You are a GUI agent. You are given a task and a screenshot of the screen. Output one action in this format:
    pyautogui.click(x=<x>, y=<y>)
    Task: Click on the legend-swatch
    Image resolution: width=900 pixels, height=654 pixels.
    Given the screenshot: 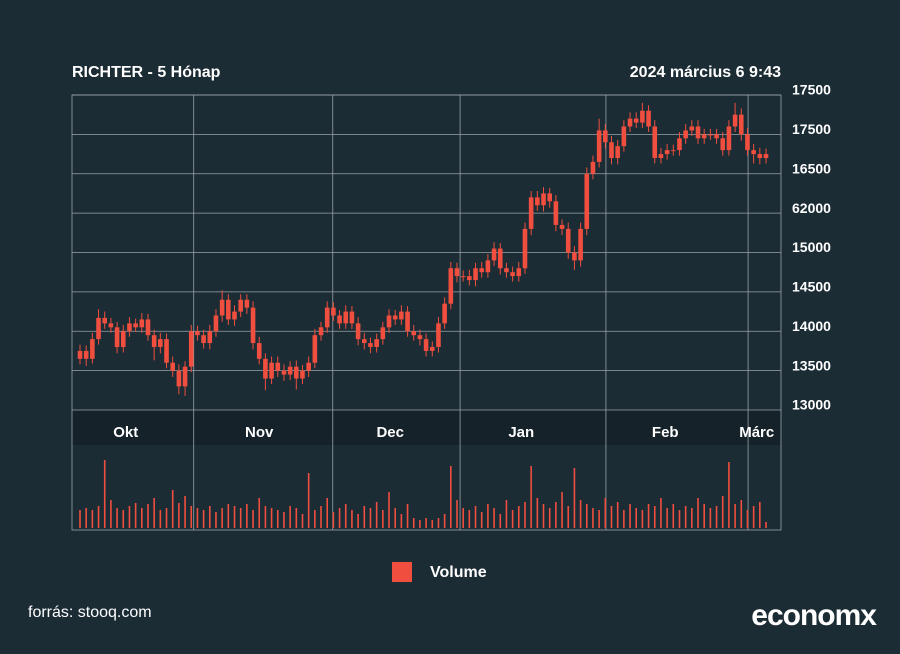 What is the action you would take?
    pyautogui.click(x=402, y=572)
    